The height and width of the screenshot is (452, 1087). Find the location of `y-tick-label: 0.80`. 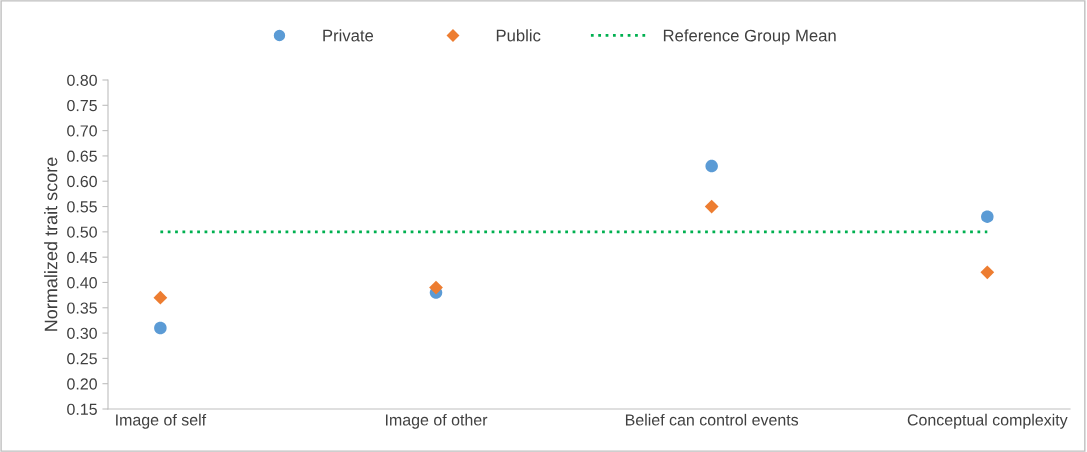

y-tick-label: 0.80 is located at coordinates (82, 80).